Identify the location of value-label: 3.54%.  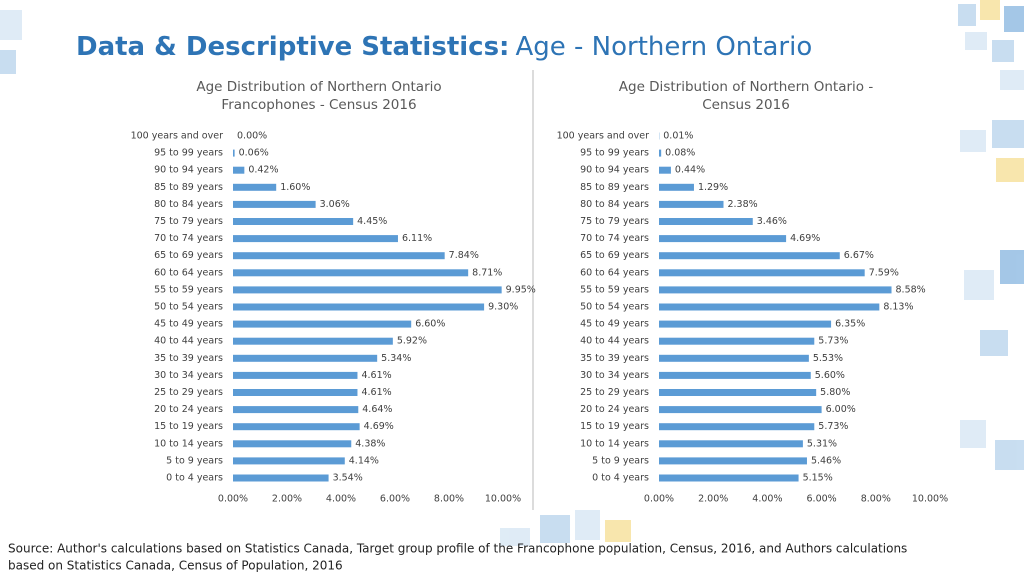
(348, 478).